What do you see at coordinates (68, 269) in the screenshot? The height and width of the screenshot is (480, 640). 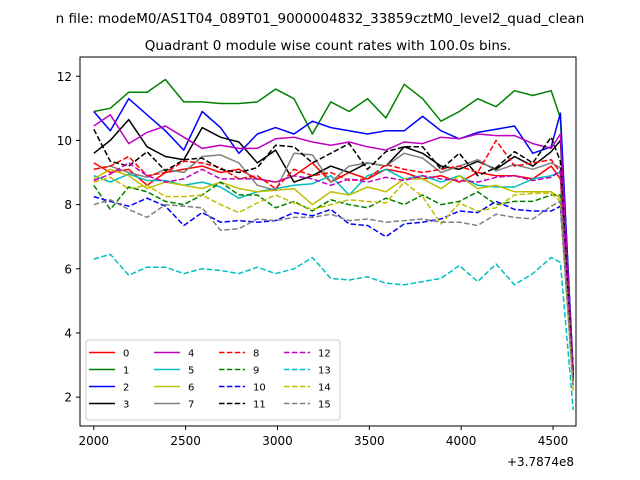 I see `y-tick-label: 6` at bounding box center [68, 269].